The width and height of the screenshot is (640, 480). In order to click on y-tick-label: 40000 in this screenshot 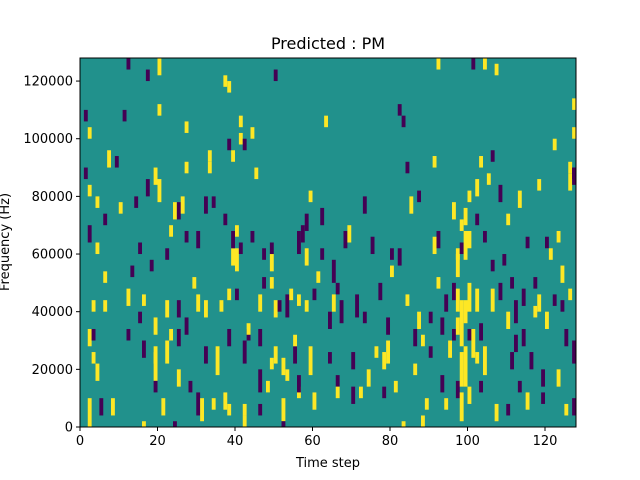, I will do `click(52, 312)`.